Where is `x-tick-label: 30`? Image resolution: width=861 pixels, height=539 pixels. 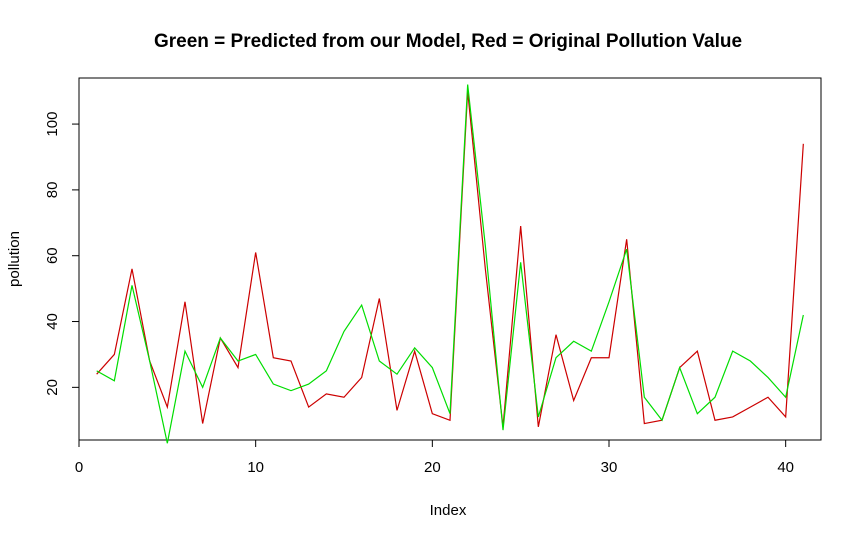
x-tick-label: 30 is located at coordinates (609, 467).